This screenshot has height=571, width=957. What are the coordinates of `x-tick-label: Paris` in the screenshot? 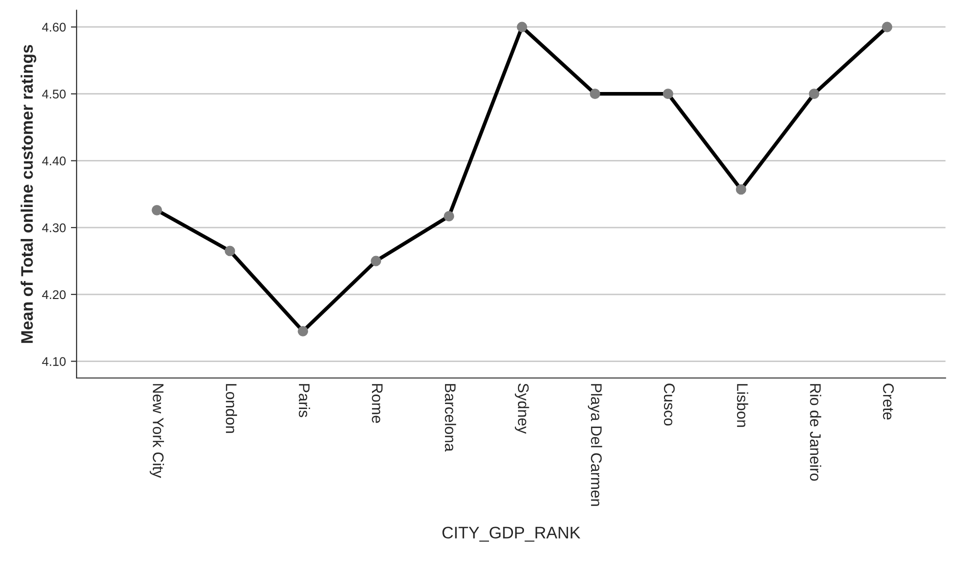 It's located at (304, 401).